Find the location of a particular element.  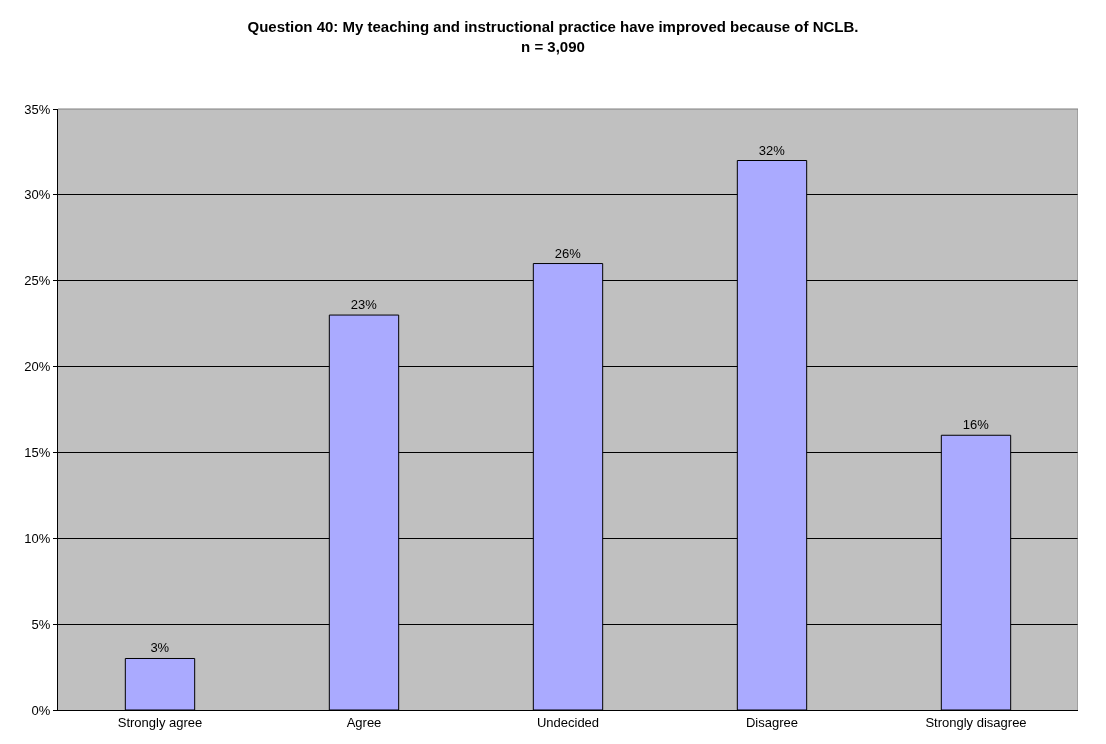

y-tick-label: 5% is located at coordinates (41, 624).